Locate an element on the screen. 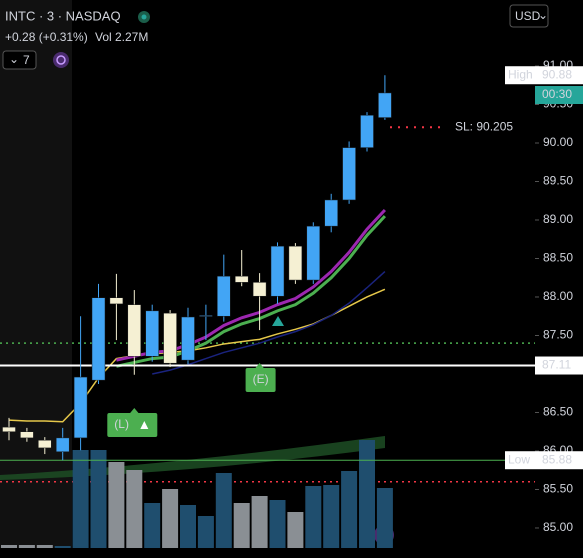  last-price: 87.11 is located at coordinates (556, 365).